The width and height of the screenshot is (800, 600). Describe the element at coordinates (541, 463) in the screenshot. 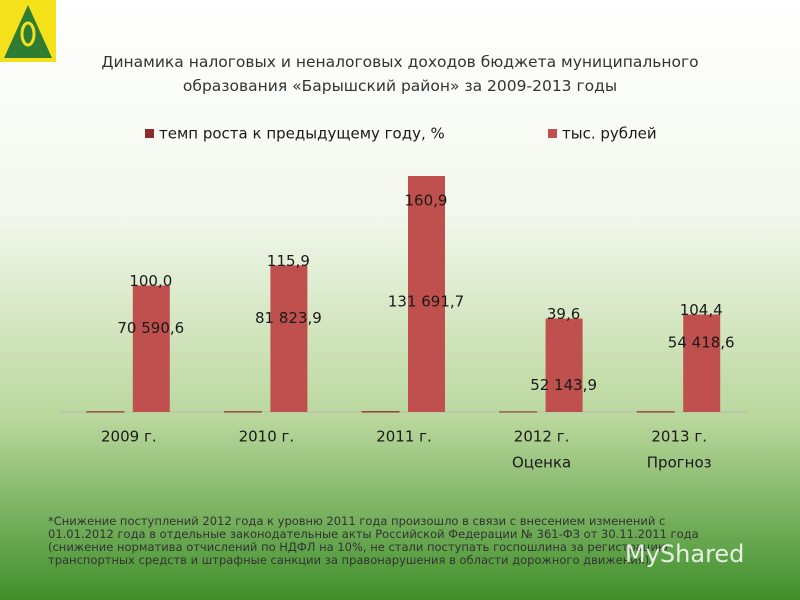

I see `x-tick-note: Оценка` at that location.